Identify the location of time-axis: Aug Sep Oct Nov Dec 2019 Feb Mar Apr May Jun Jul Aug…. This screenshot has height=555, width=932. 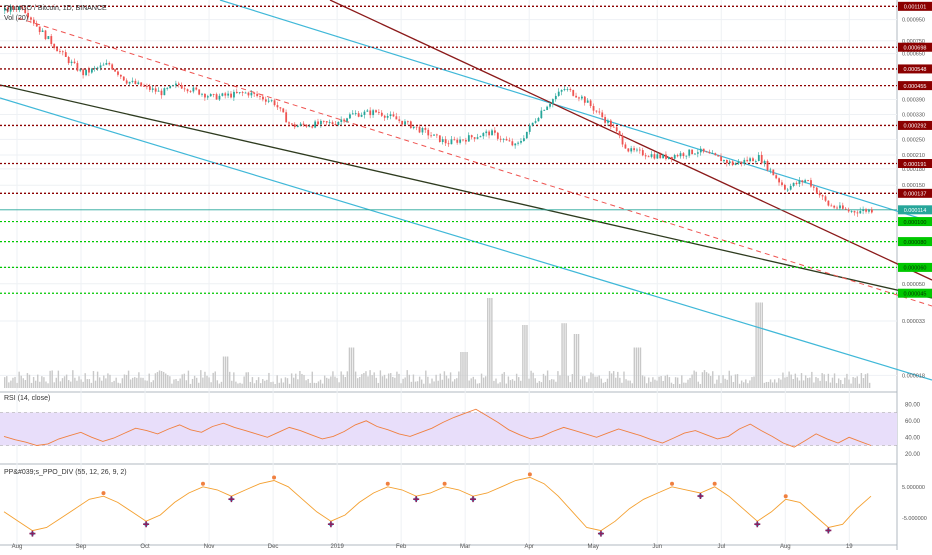
(433, 547).